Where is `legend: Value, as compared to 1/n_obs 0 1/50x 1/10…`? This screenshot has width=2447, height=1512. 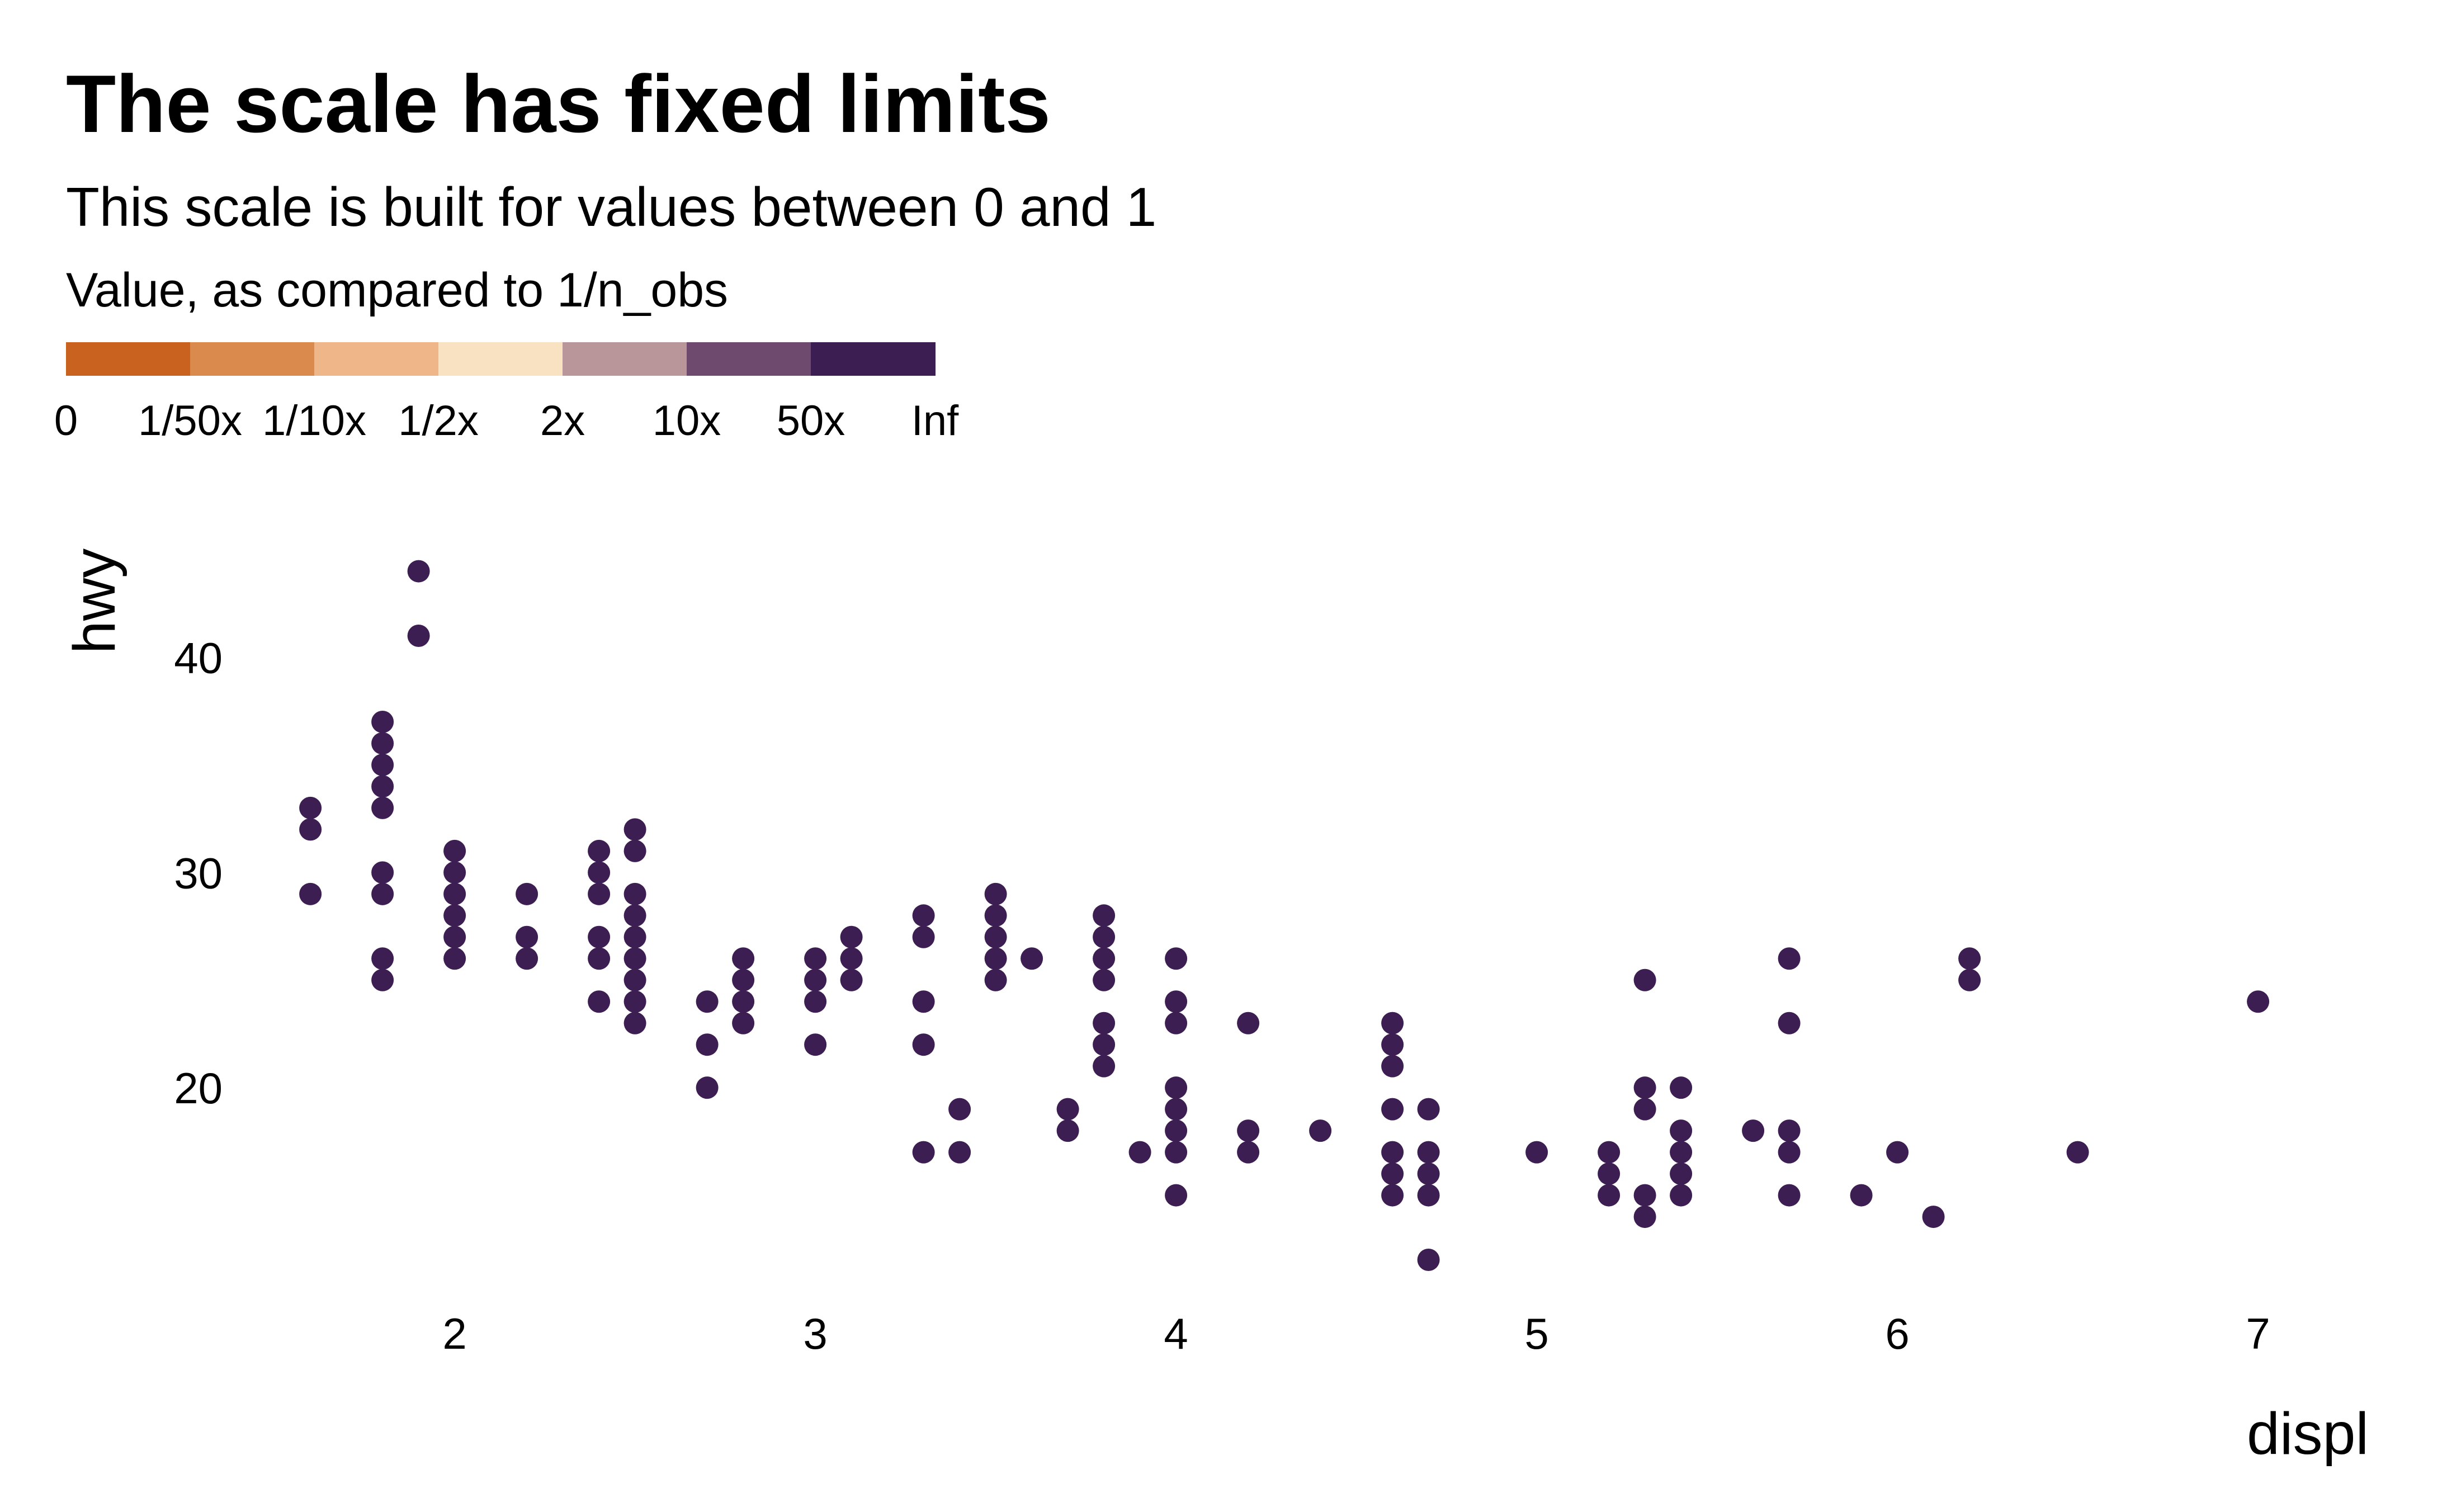 legend: Value, as compared to 1/n_obs 0 1/50x 1/10… is located at coordinates (507, 354).